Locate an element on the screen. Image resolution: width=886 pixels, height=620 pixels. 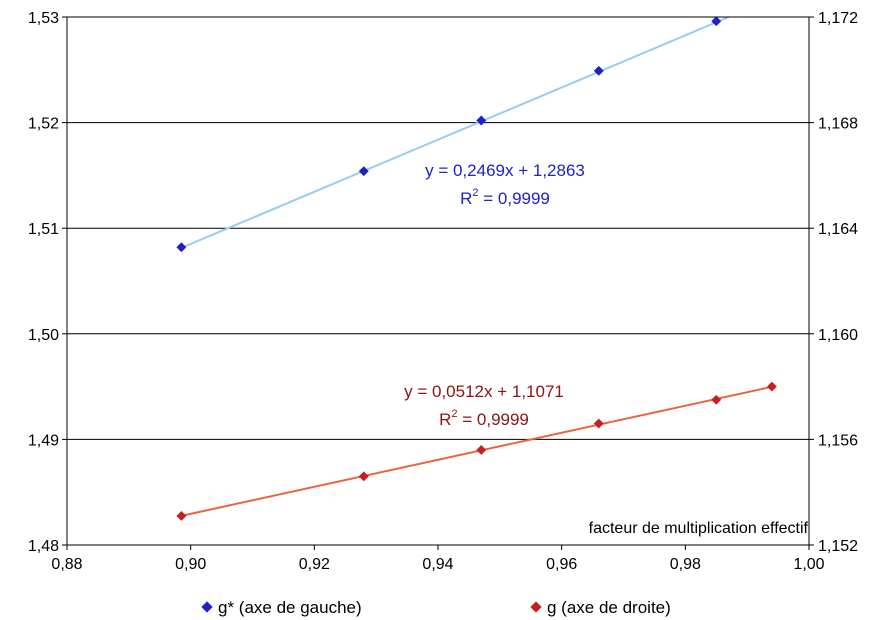
legend-label-gstar: g* (axe de gauche) is located at coordinates (290, 607).